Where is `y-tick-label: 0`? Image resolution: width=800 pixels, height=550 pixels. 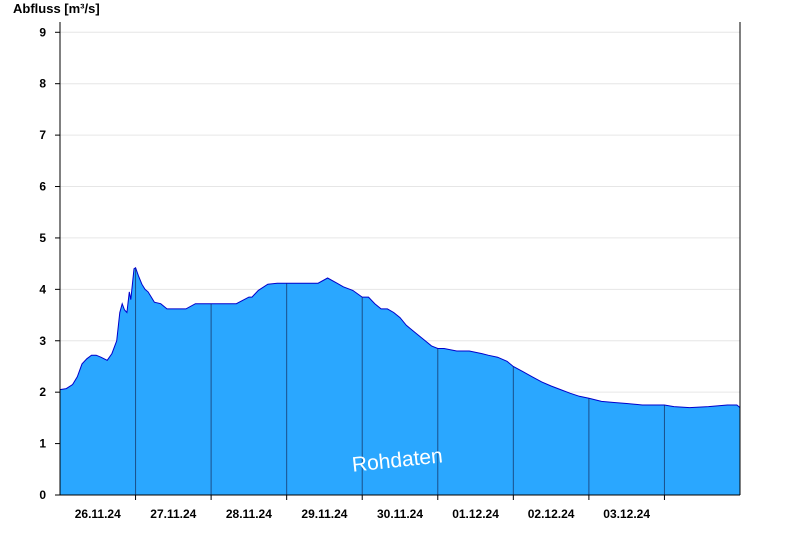
y-tick-label: 0 is located at coordinates (42, 495).